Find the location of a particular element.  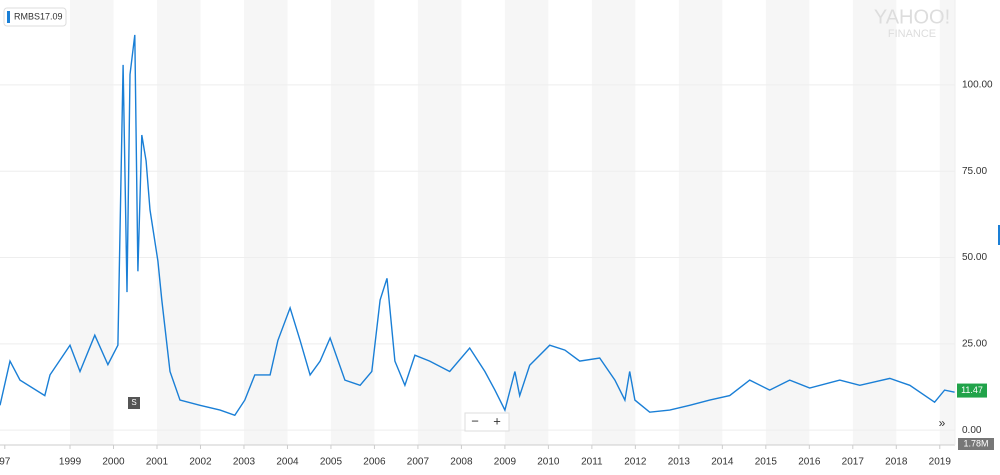

x-tick-label: 2015 is located at coordinates (766, 462).